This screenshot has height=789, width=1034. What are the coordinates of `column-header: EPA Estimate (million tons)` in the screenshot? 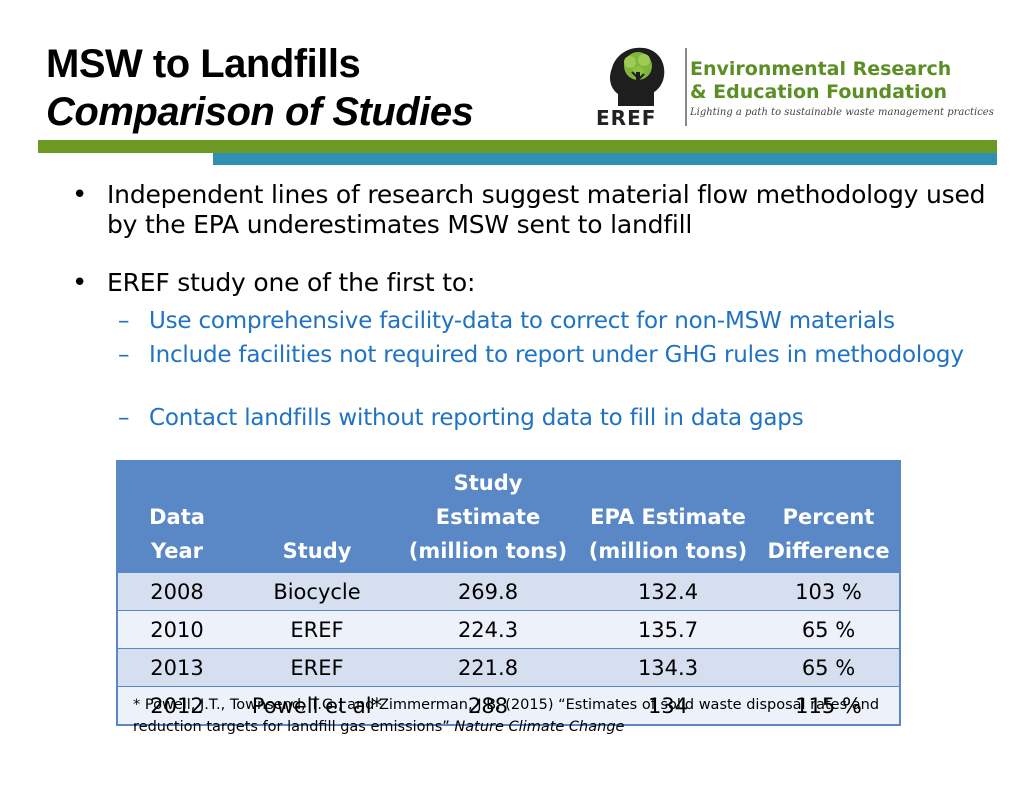 It's located at (668, 517).